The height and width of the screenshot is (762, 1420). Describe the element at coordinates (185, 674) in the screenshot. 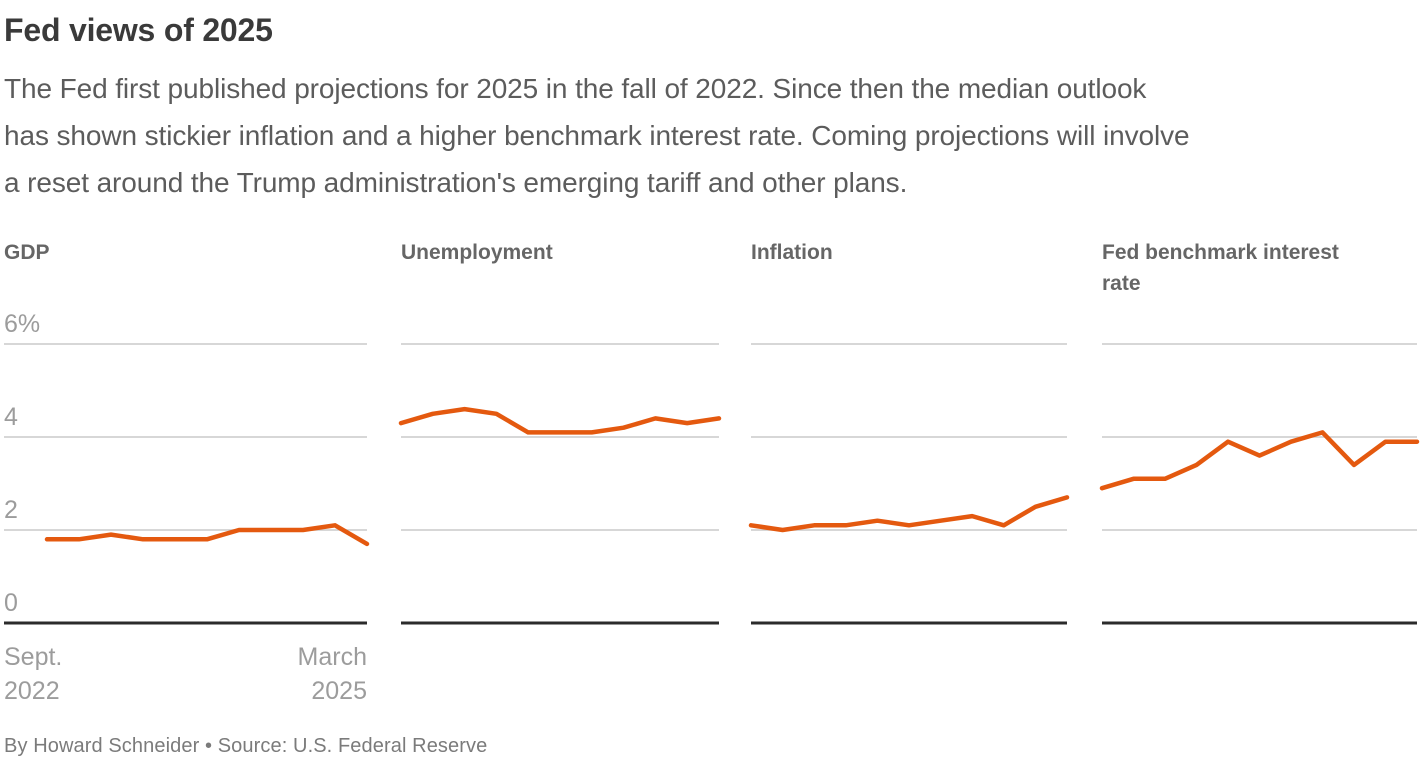

I see `x-axis-labels: Sept. 2022 March 2025` at that location.